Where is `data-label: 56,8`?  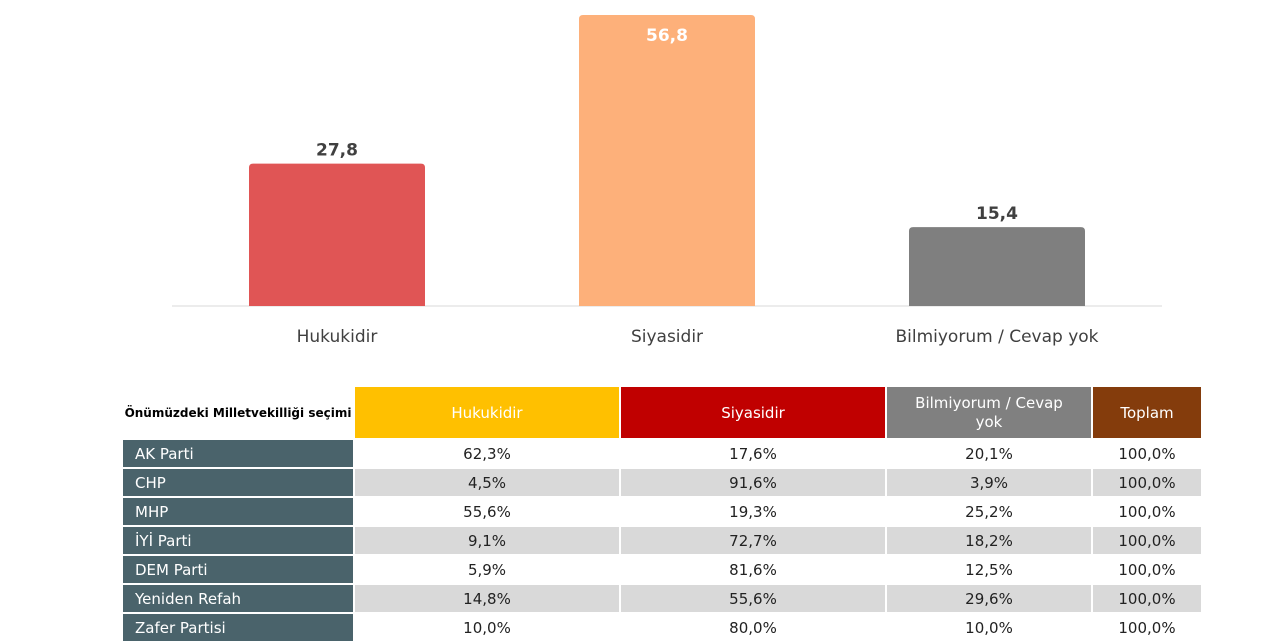
data-label: 56,8 is located at coordinates (667, 36).